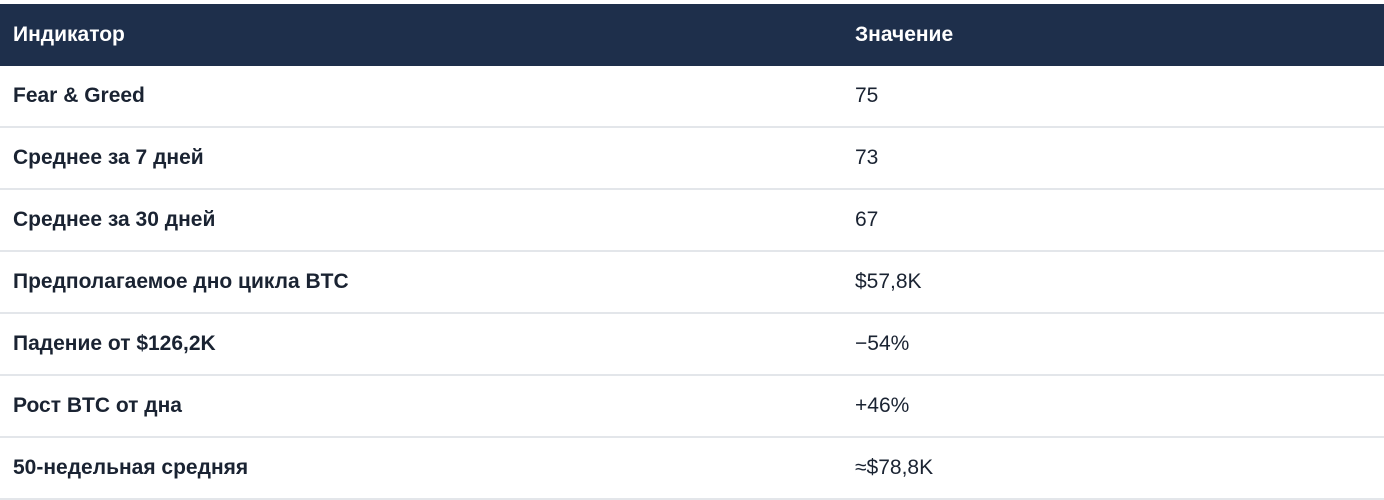  I want to click on table-row: Предполагаемое дно цикла BTC $57,8K, so click(692, 283).